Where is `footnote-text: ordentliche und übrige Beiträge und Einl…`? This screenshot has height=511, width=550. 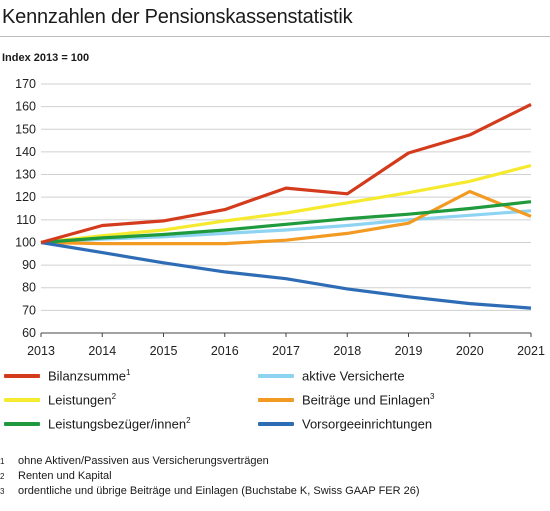 footnote-text: ordentliche und übrige Beiträge und Einl… is located at coordinates (219, 491).